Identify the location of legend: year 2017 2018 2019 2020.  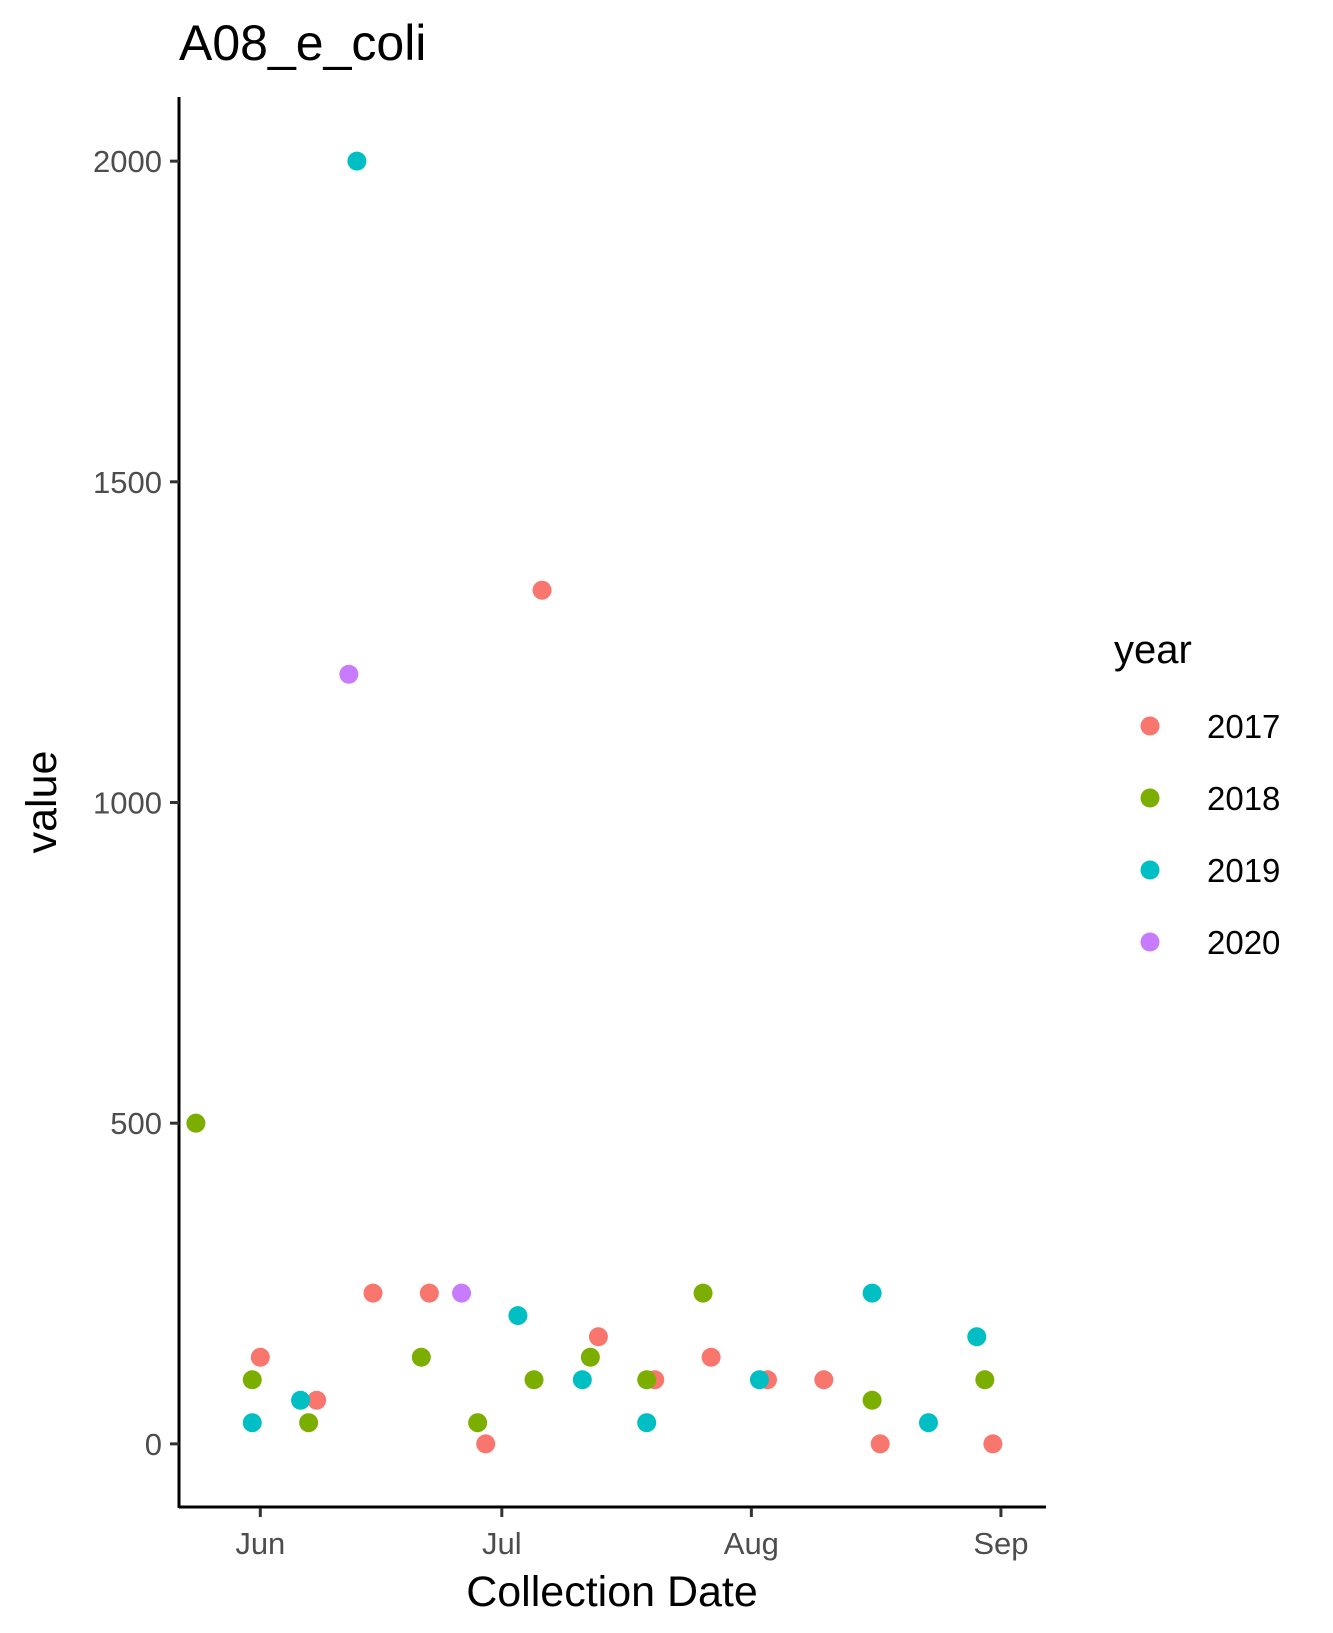
(1197, 794).